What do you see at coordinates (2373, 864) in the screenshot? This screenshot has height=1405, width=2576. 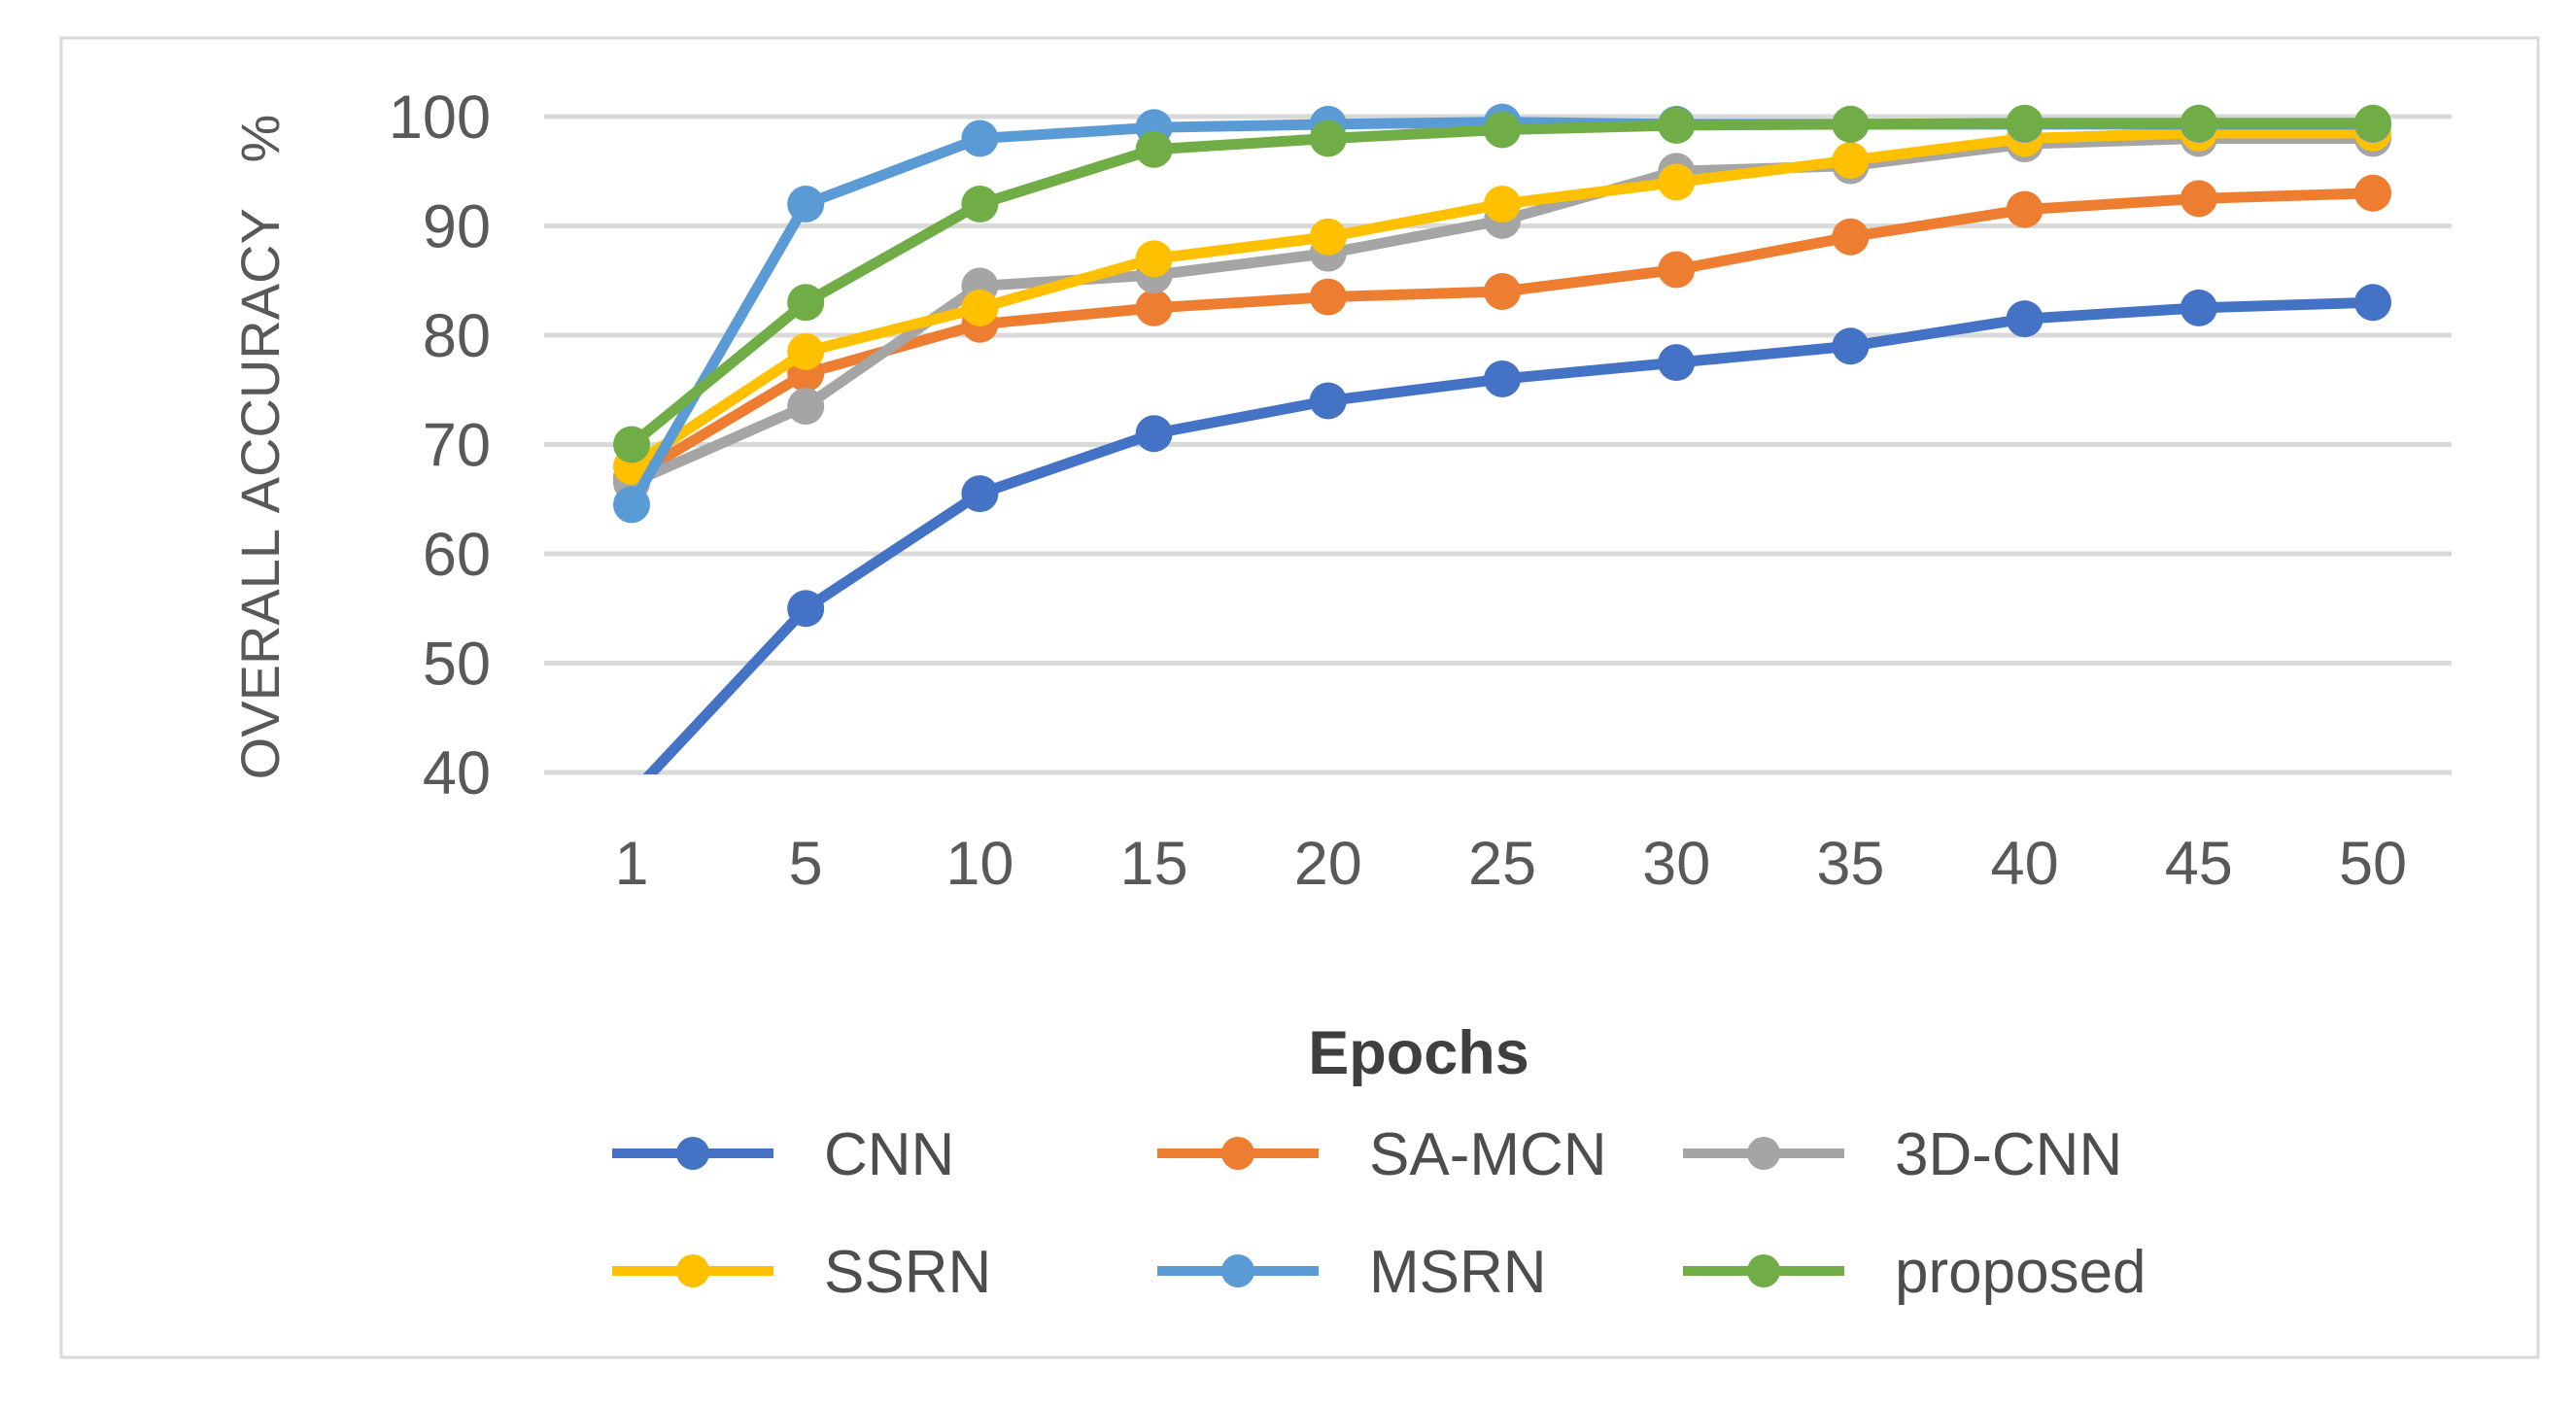 I see `x-tick-label-50: 50` at bounding box center [2373, 864].